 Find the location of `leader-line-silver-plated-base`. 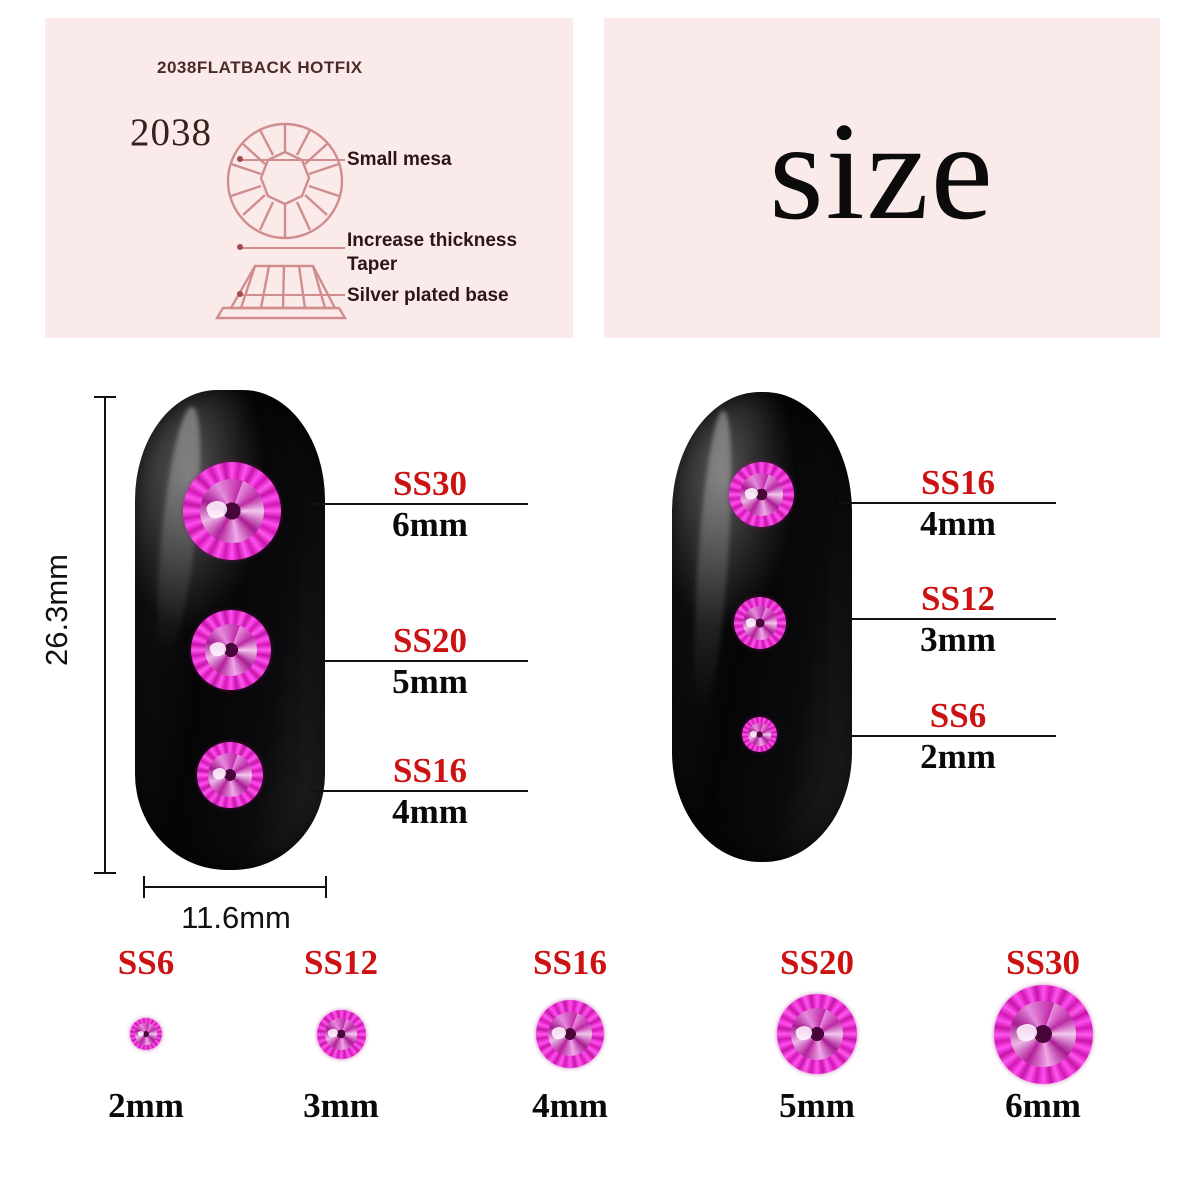

leader-line-silver-plated-base is located at coordinates (292, 295).